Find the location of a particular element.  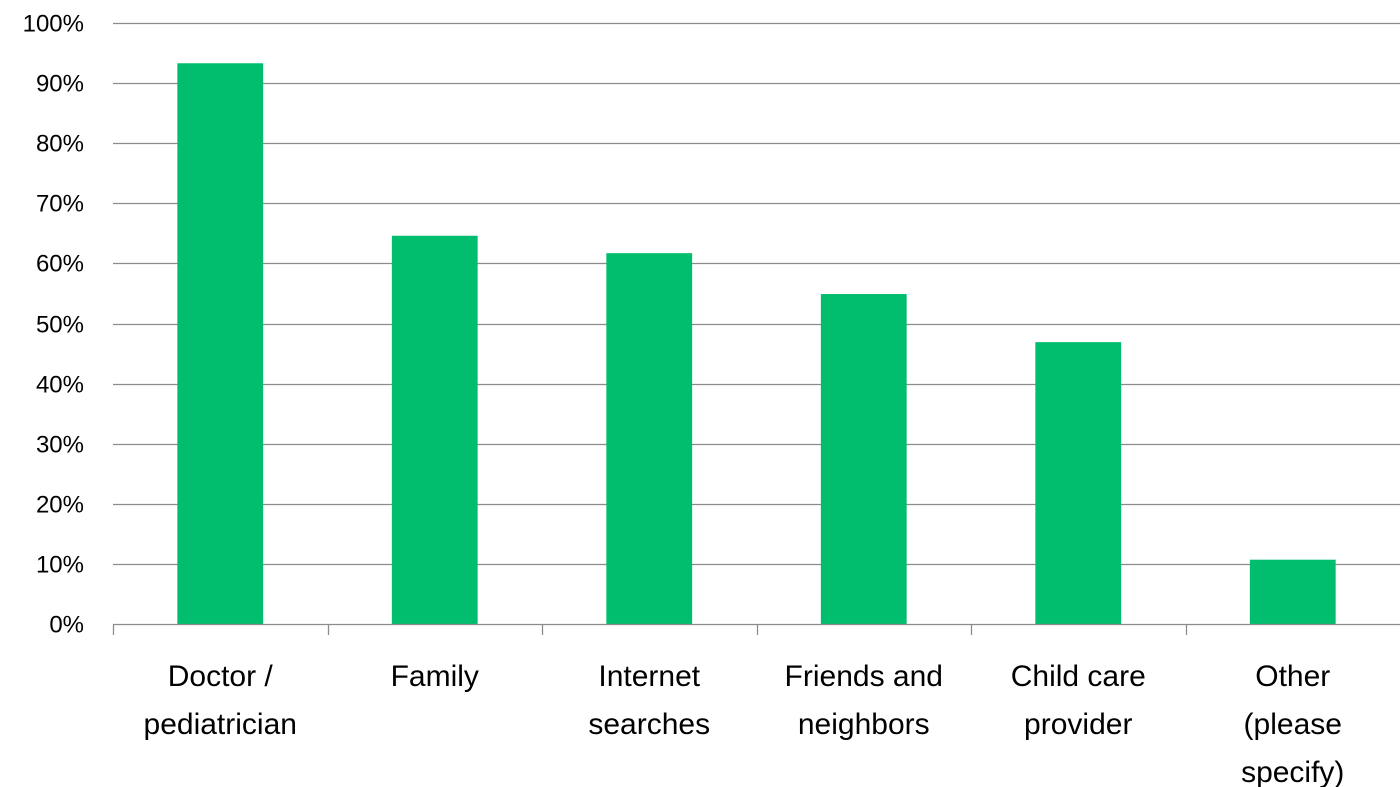

y-tick-label: 10% is located at coordinates (60, 565).